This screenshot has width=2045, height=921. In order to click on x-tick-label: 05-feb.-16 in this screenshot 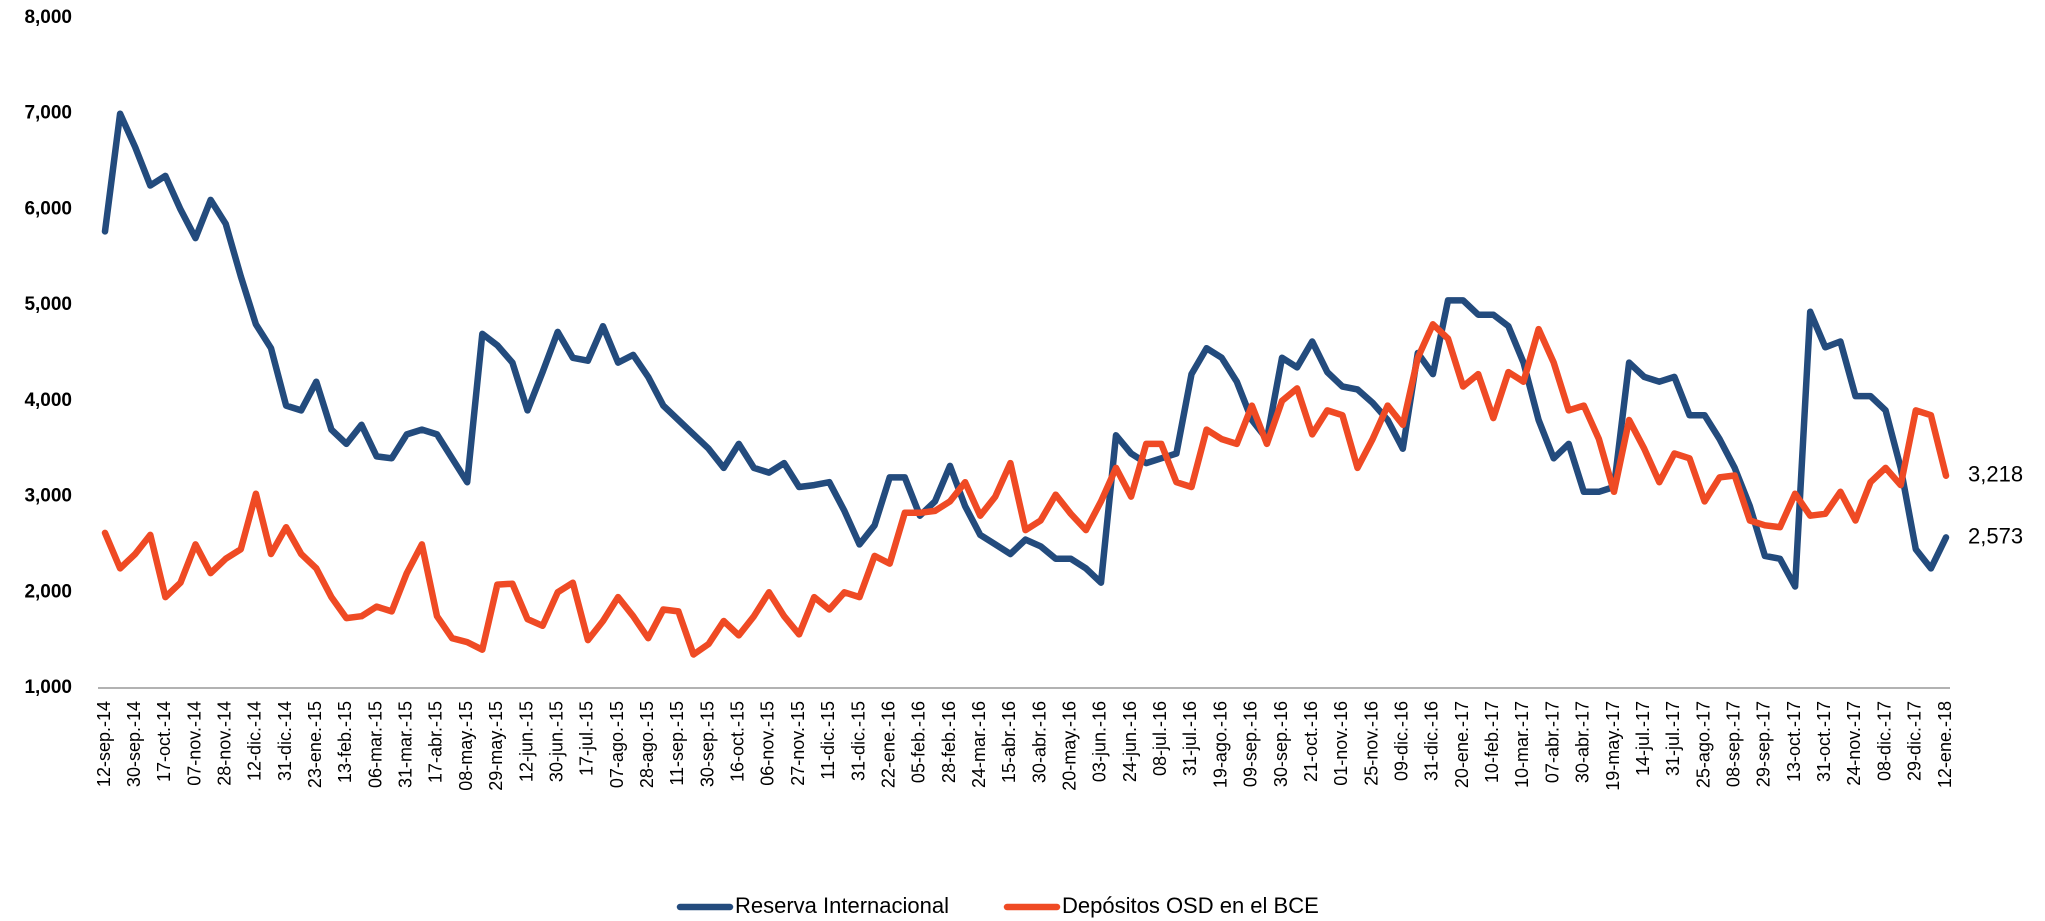, I will do `click(919, 742)`.